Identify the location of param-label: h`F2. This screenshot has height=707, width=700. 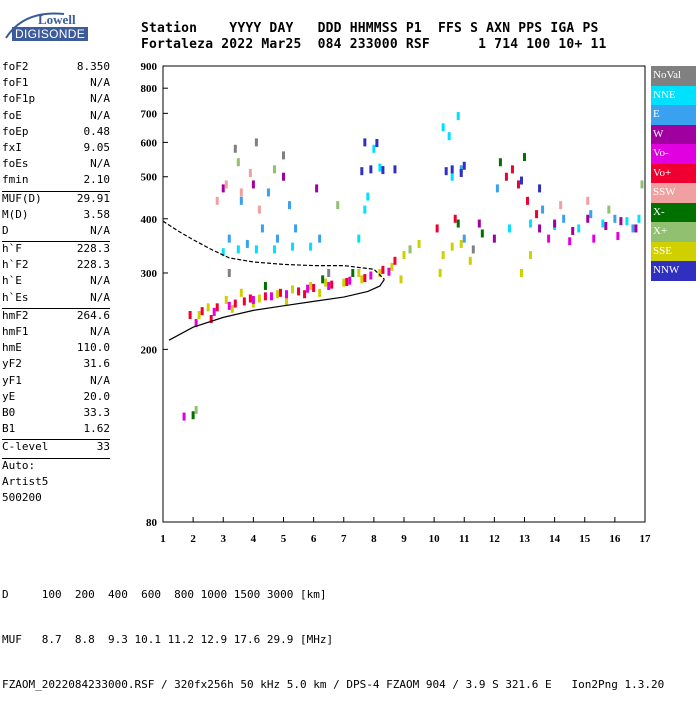
(15, 265).